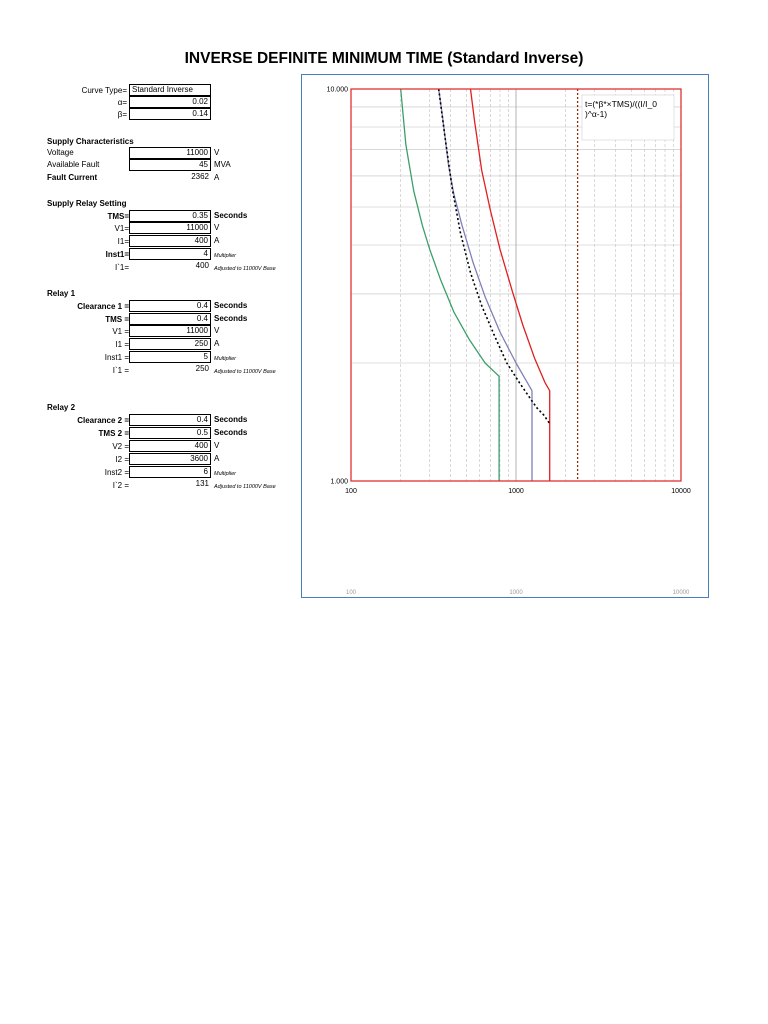 The image size is (768, 1024). What do you see at coordinates (231, 432) in the screenshot?
I see `relay2-tms-unit: Seconds` at bounding box center [231, 432].